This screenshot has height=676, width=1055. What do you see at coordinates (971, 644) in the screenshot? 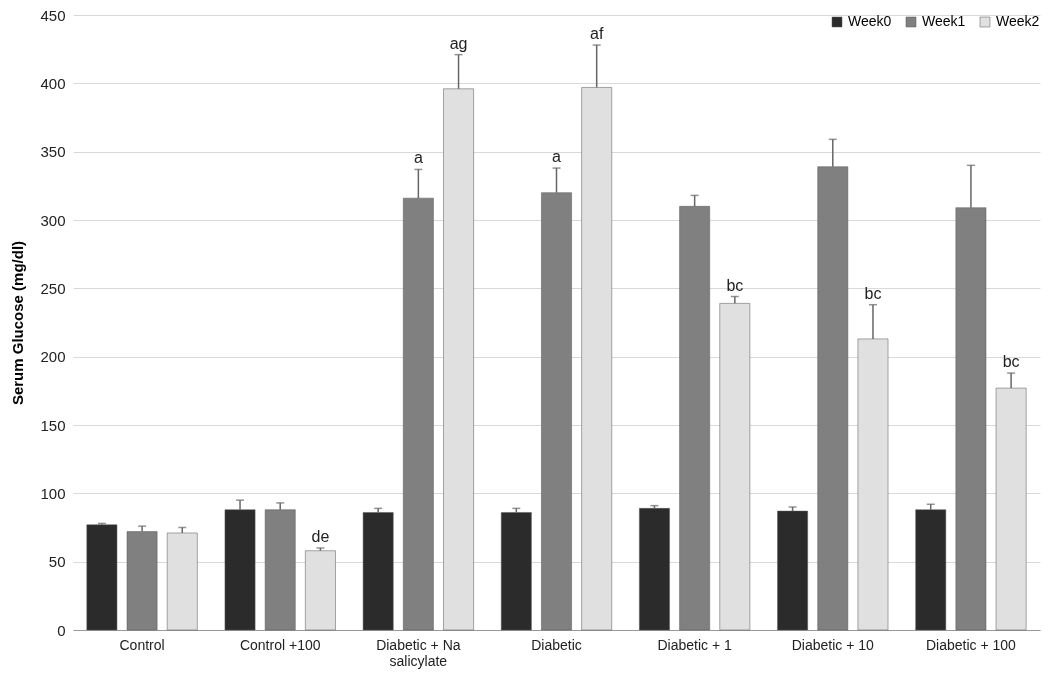
I see `x-tick-label: Diabetic + 100` at bounding box center [971, 644].